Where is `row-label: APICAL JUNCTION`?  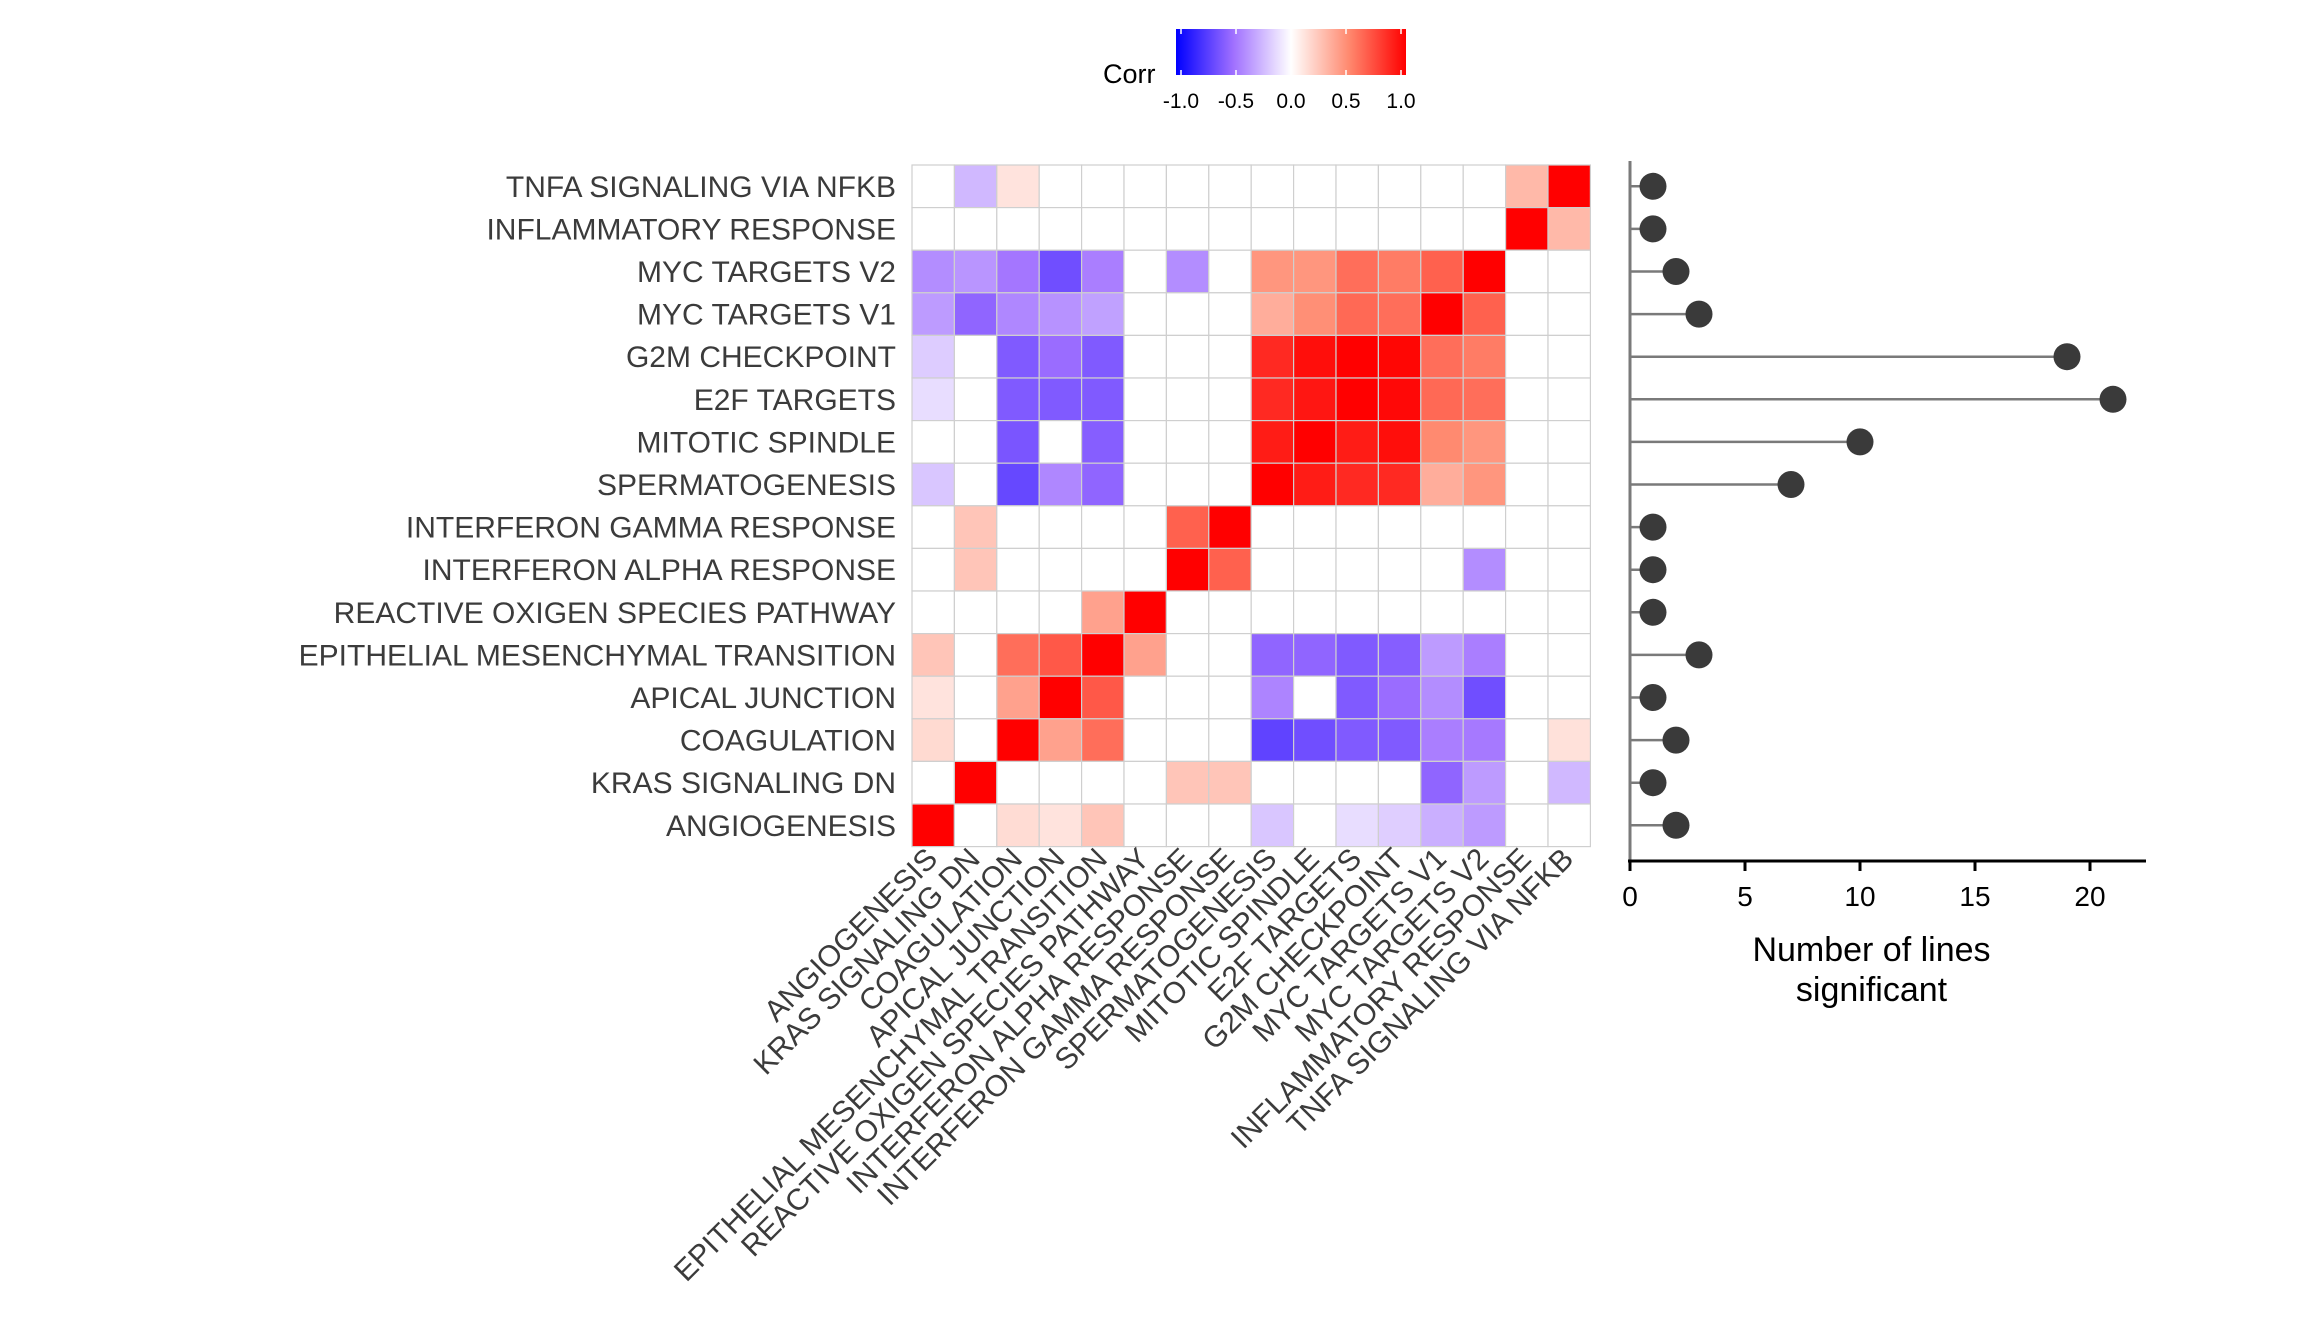 row-label: APICAL JUNCTION is located at coordinates (763, 698).